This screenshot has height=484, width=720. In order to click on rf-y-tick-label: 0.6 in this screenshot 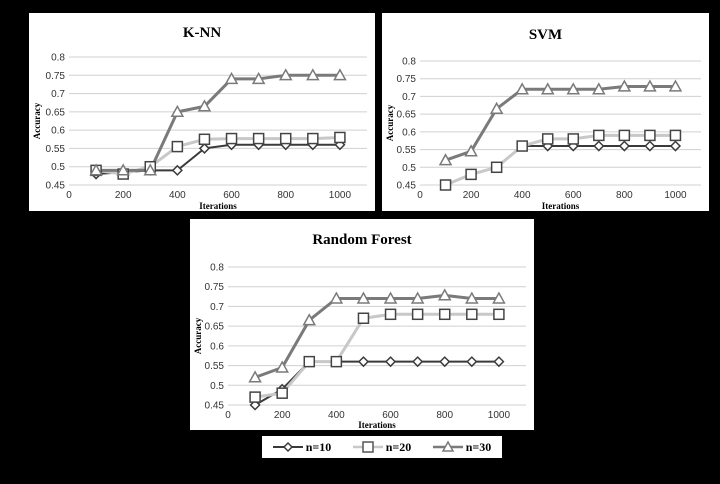, I will do `click(217, 346)`.